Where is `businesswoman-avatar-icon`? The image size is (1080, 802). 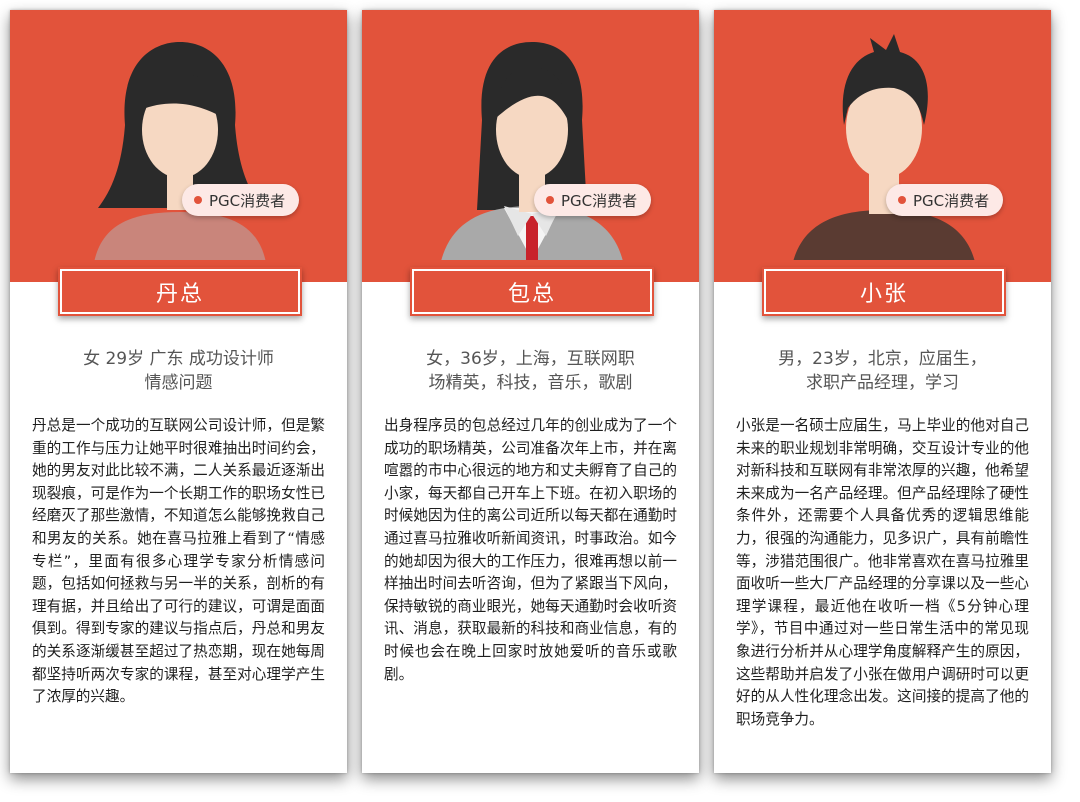
businesswoman-avatar-icon is located at coordinates (532, 151).